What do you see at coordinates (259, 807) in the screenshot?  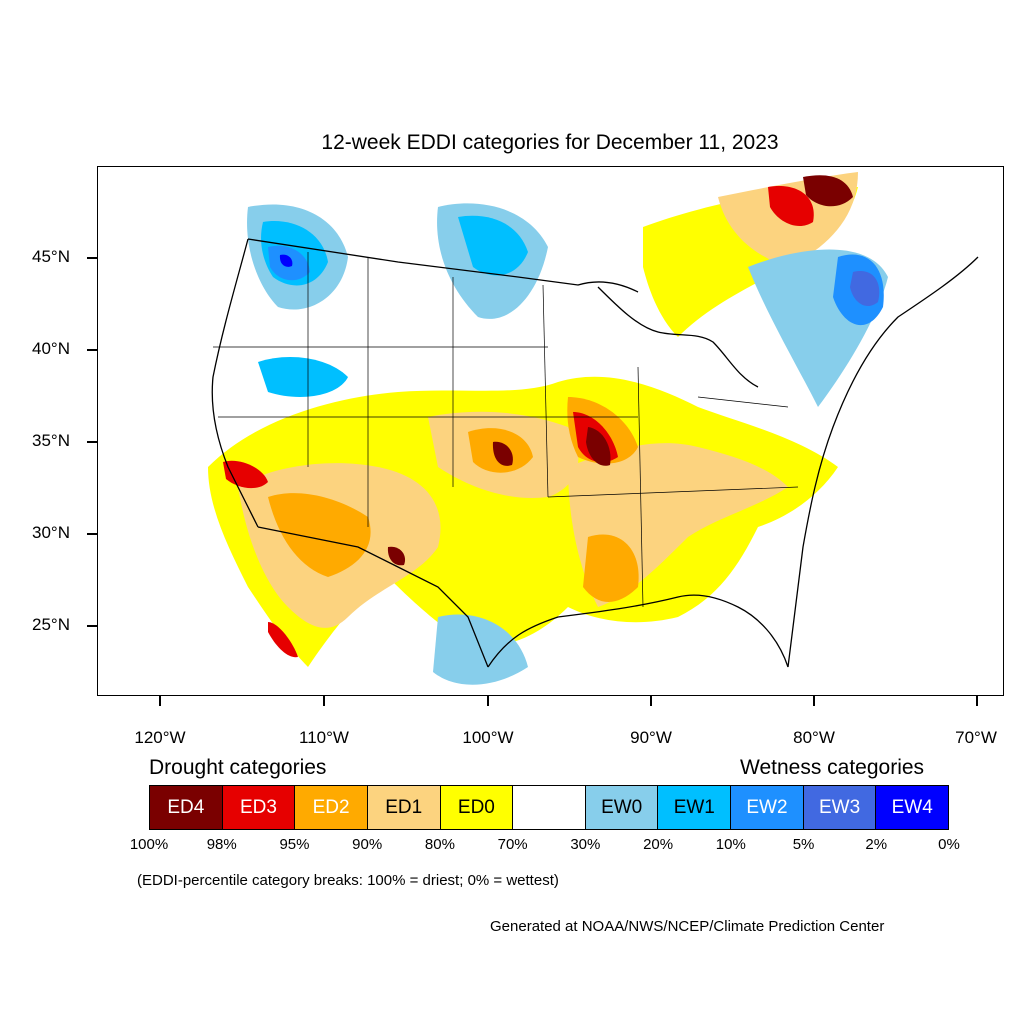 I see `legend-box-ed3: ED3` at bounding box center [259, 807].